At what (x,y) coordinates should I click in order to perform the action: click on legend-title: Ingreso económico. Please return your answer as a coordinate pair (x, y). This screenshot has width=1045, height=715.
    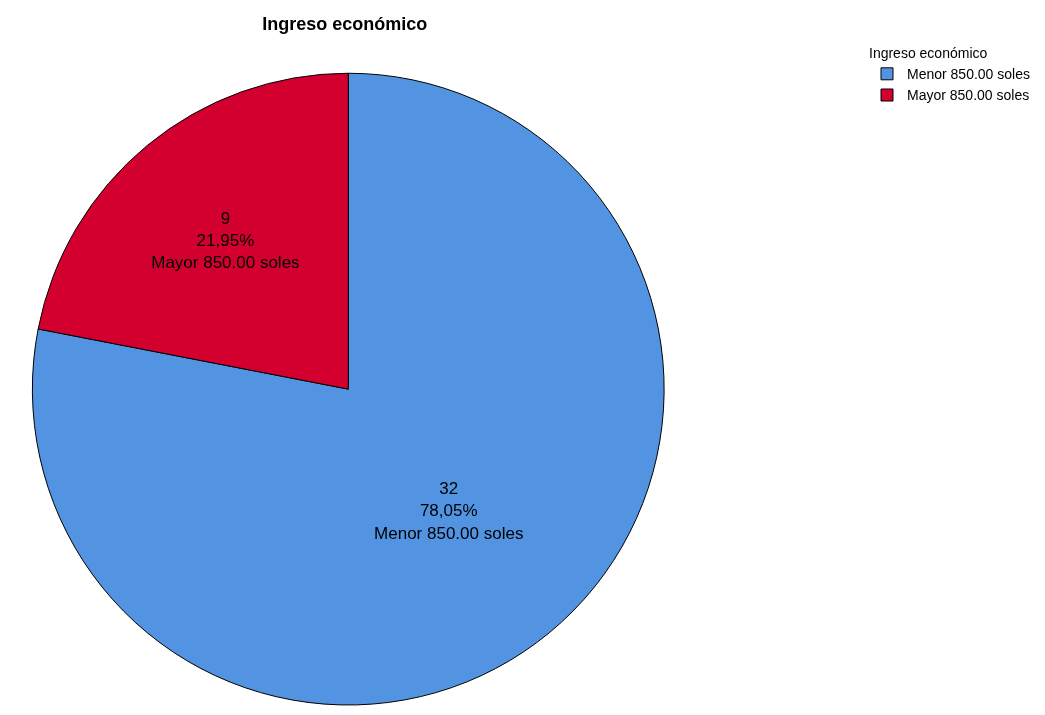
    Looking at the image, I should click on (928, 53).